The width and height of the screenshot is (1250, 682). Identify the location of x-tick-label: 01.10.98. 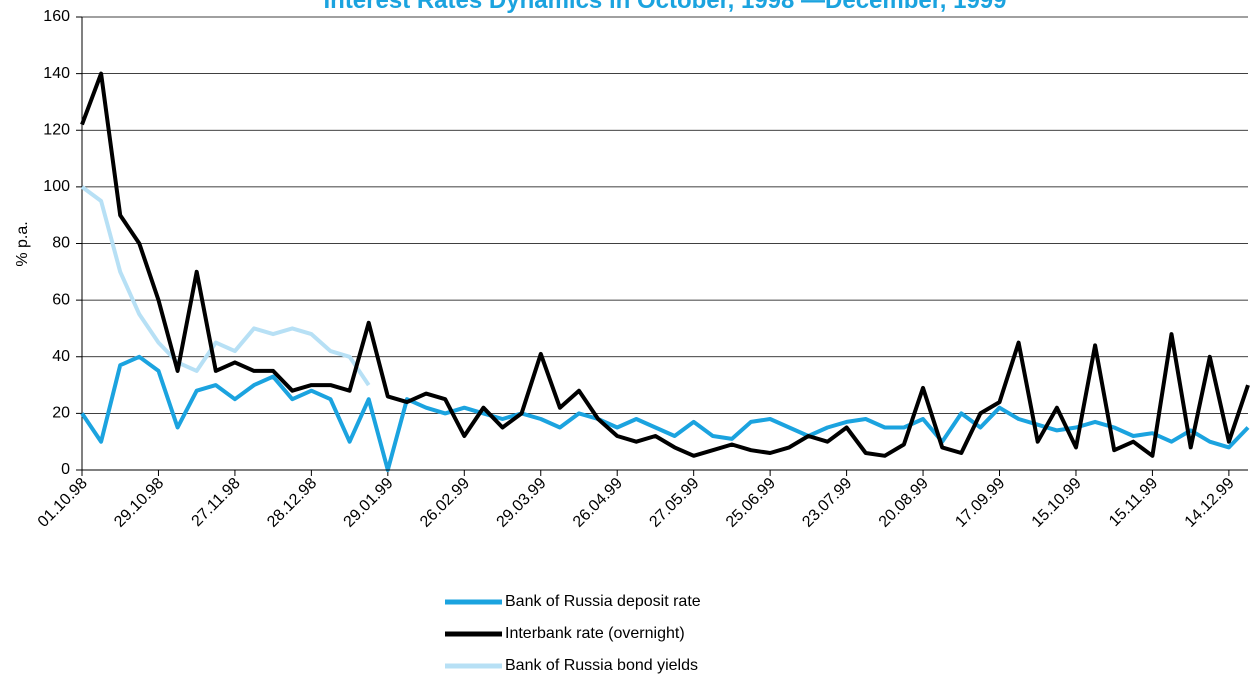
(63, 503).